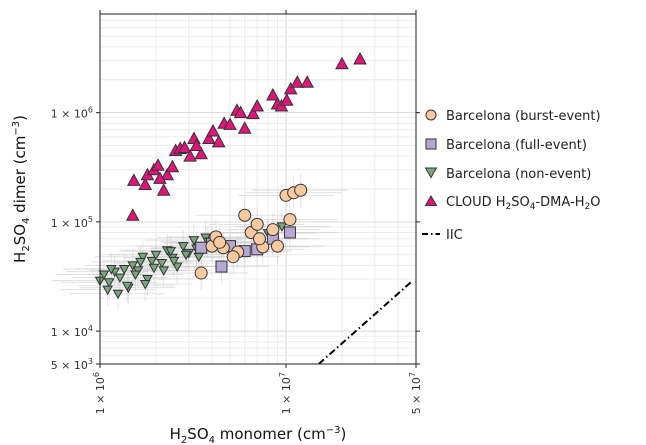 The image size is (646, 445). What do you see at coordinates (518, 174) in the screenshot?
I see `legend-non-label: Barcelona (non-event)` at bounding box center [518, 174].